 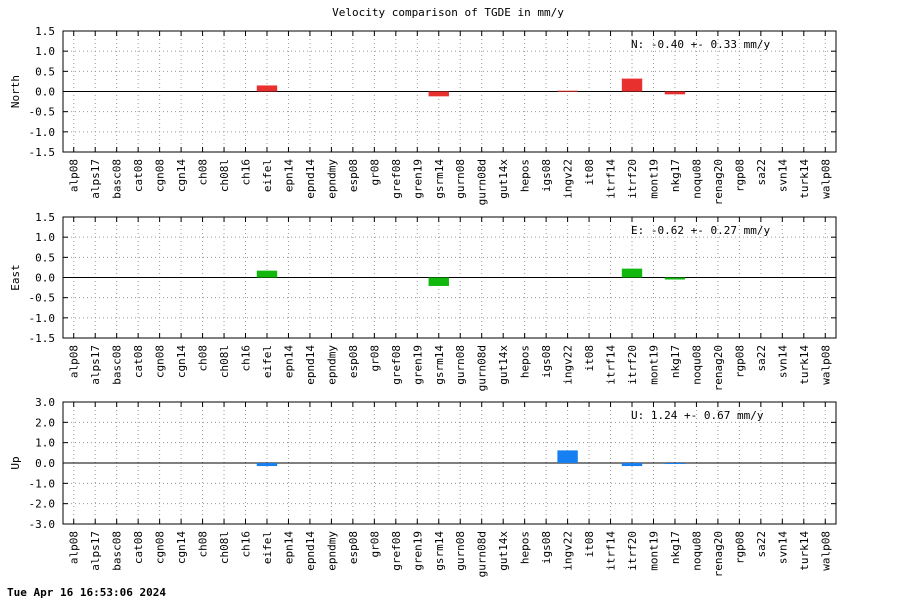 What do you see at coordinates (42, 504) in the screenshot?
I see `y-tick-label: -2.0` at bounding box center [42, 504].